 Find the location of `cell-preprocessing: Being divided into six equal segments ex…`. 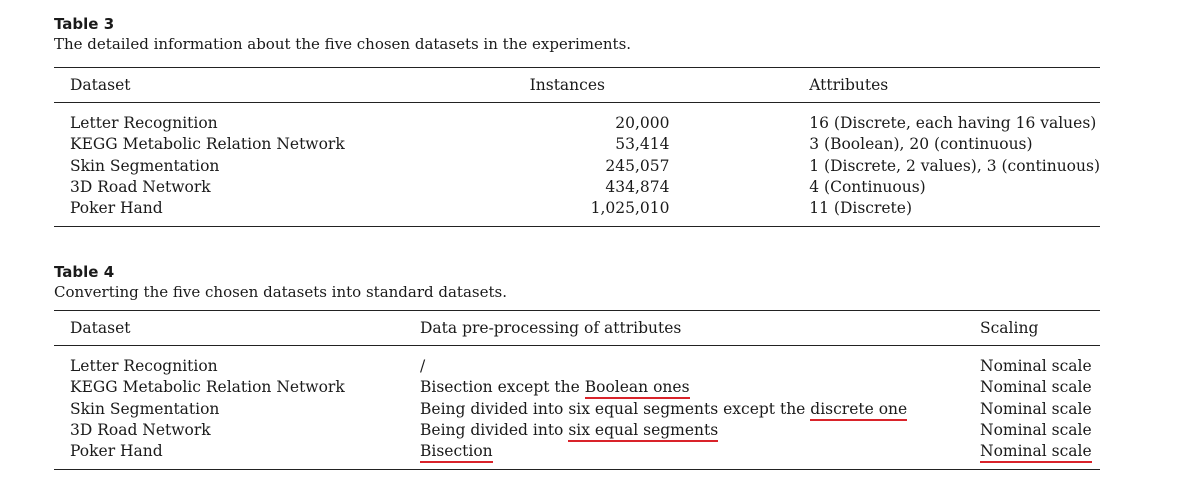

cell-preprocessing: Being divided into six equal segments ex… is located at coordinates (700, 410).